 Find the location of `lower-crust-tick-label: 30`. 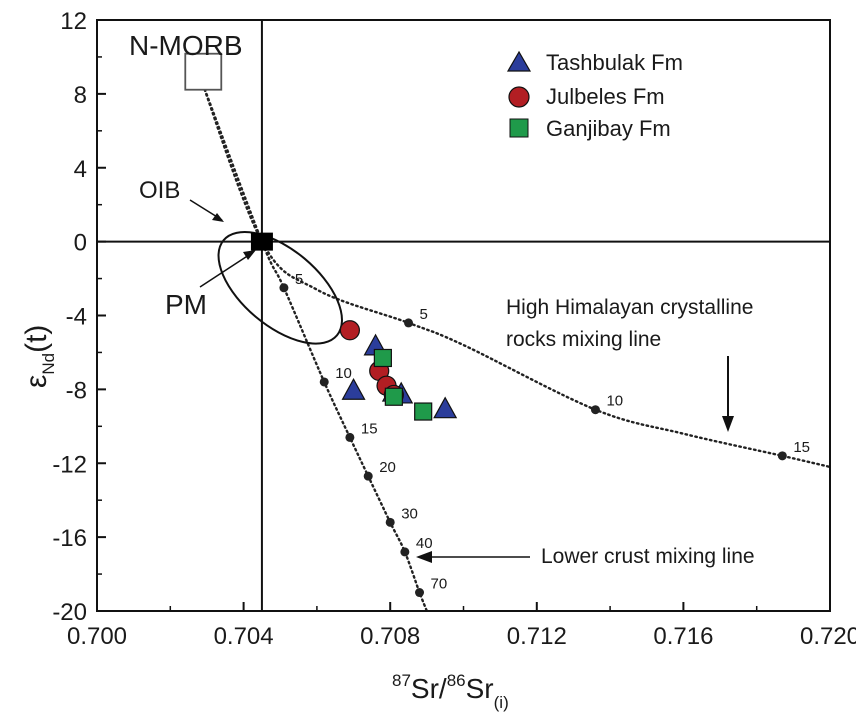

lower-crust-tick-label: 30 is located at coordinates (409, 513).